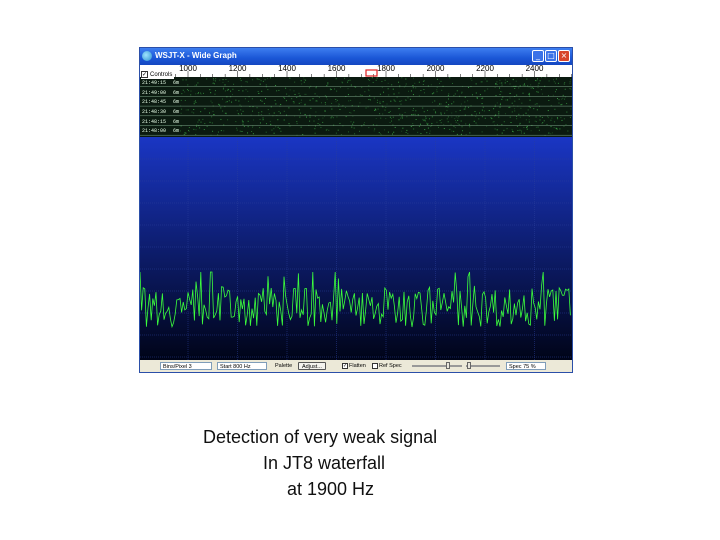  I want to click on frequency-labels: 1000 1200 1400 1600 1800 2000 2200 2400, so click(361, 69).